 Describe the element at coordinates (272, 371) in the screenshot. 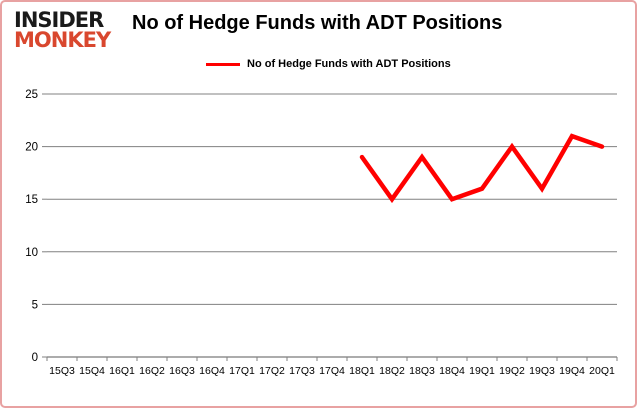

I see `x-axis-tick-label: 17Q2` at that location.